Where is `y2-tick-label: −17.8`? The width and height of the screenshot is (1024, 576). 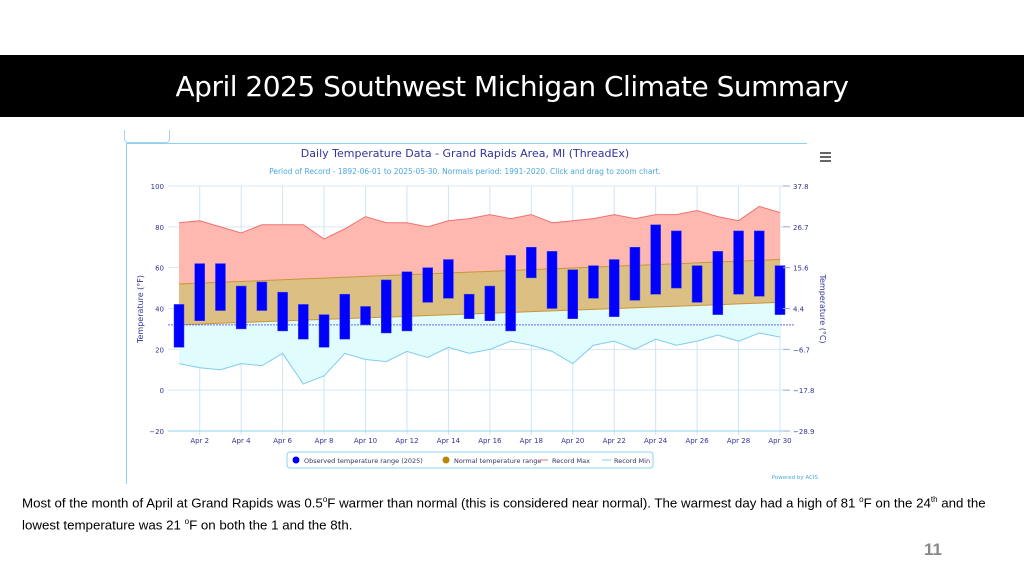 y2-tick-label: −17.8 is located at coordinates (803, 391).